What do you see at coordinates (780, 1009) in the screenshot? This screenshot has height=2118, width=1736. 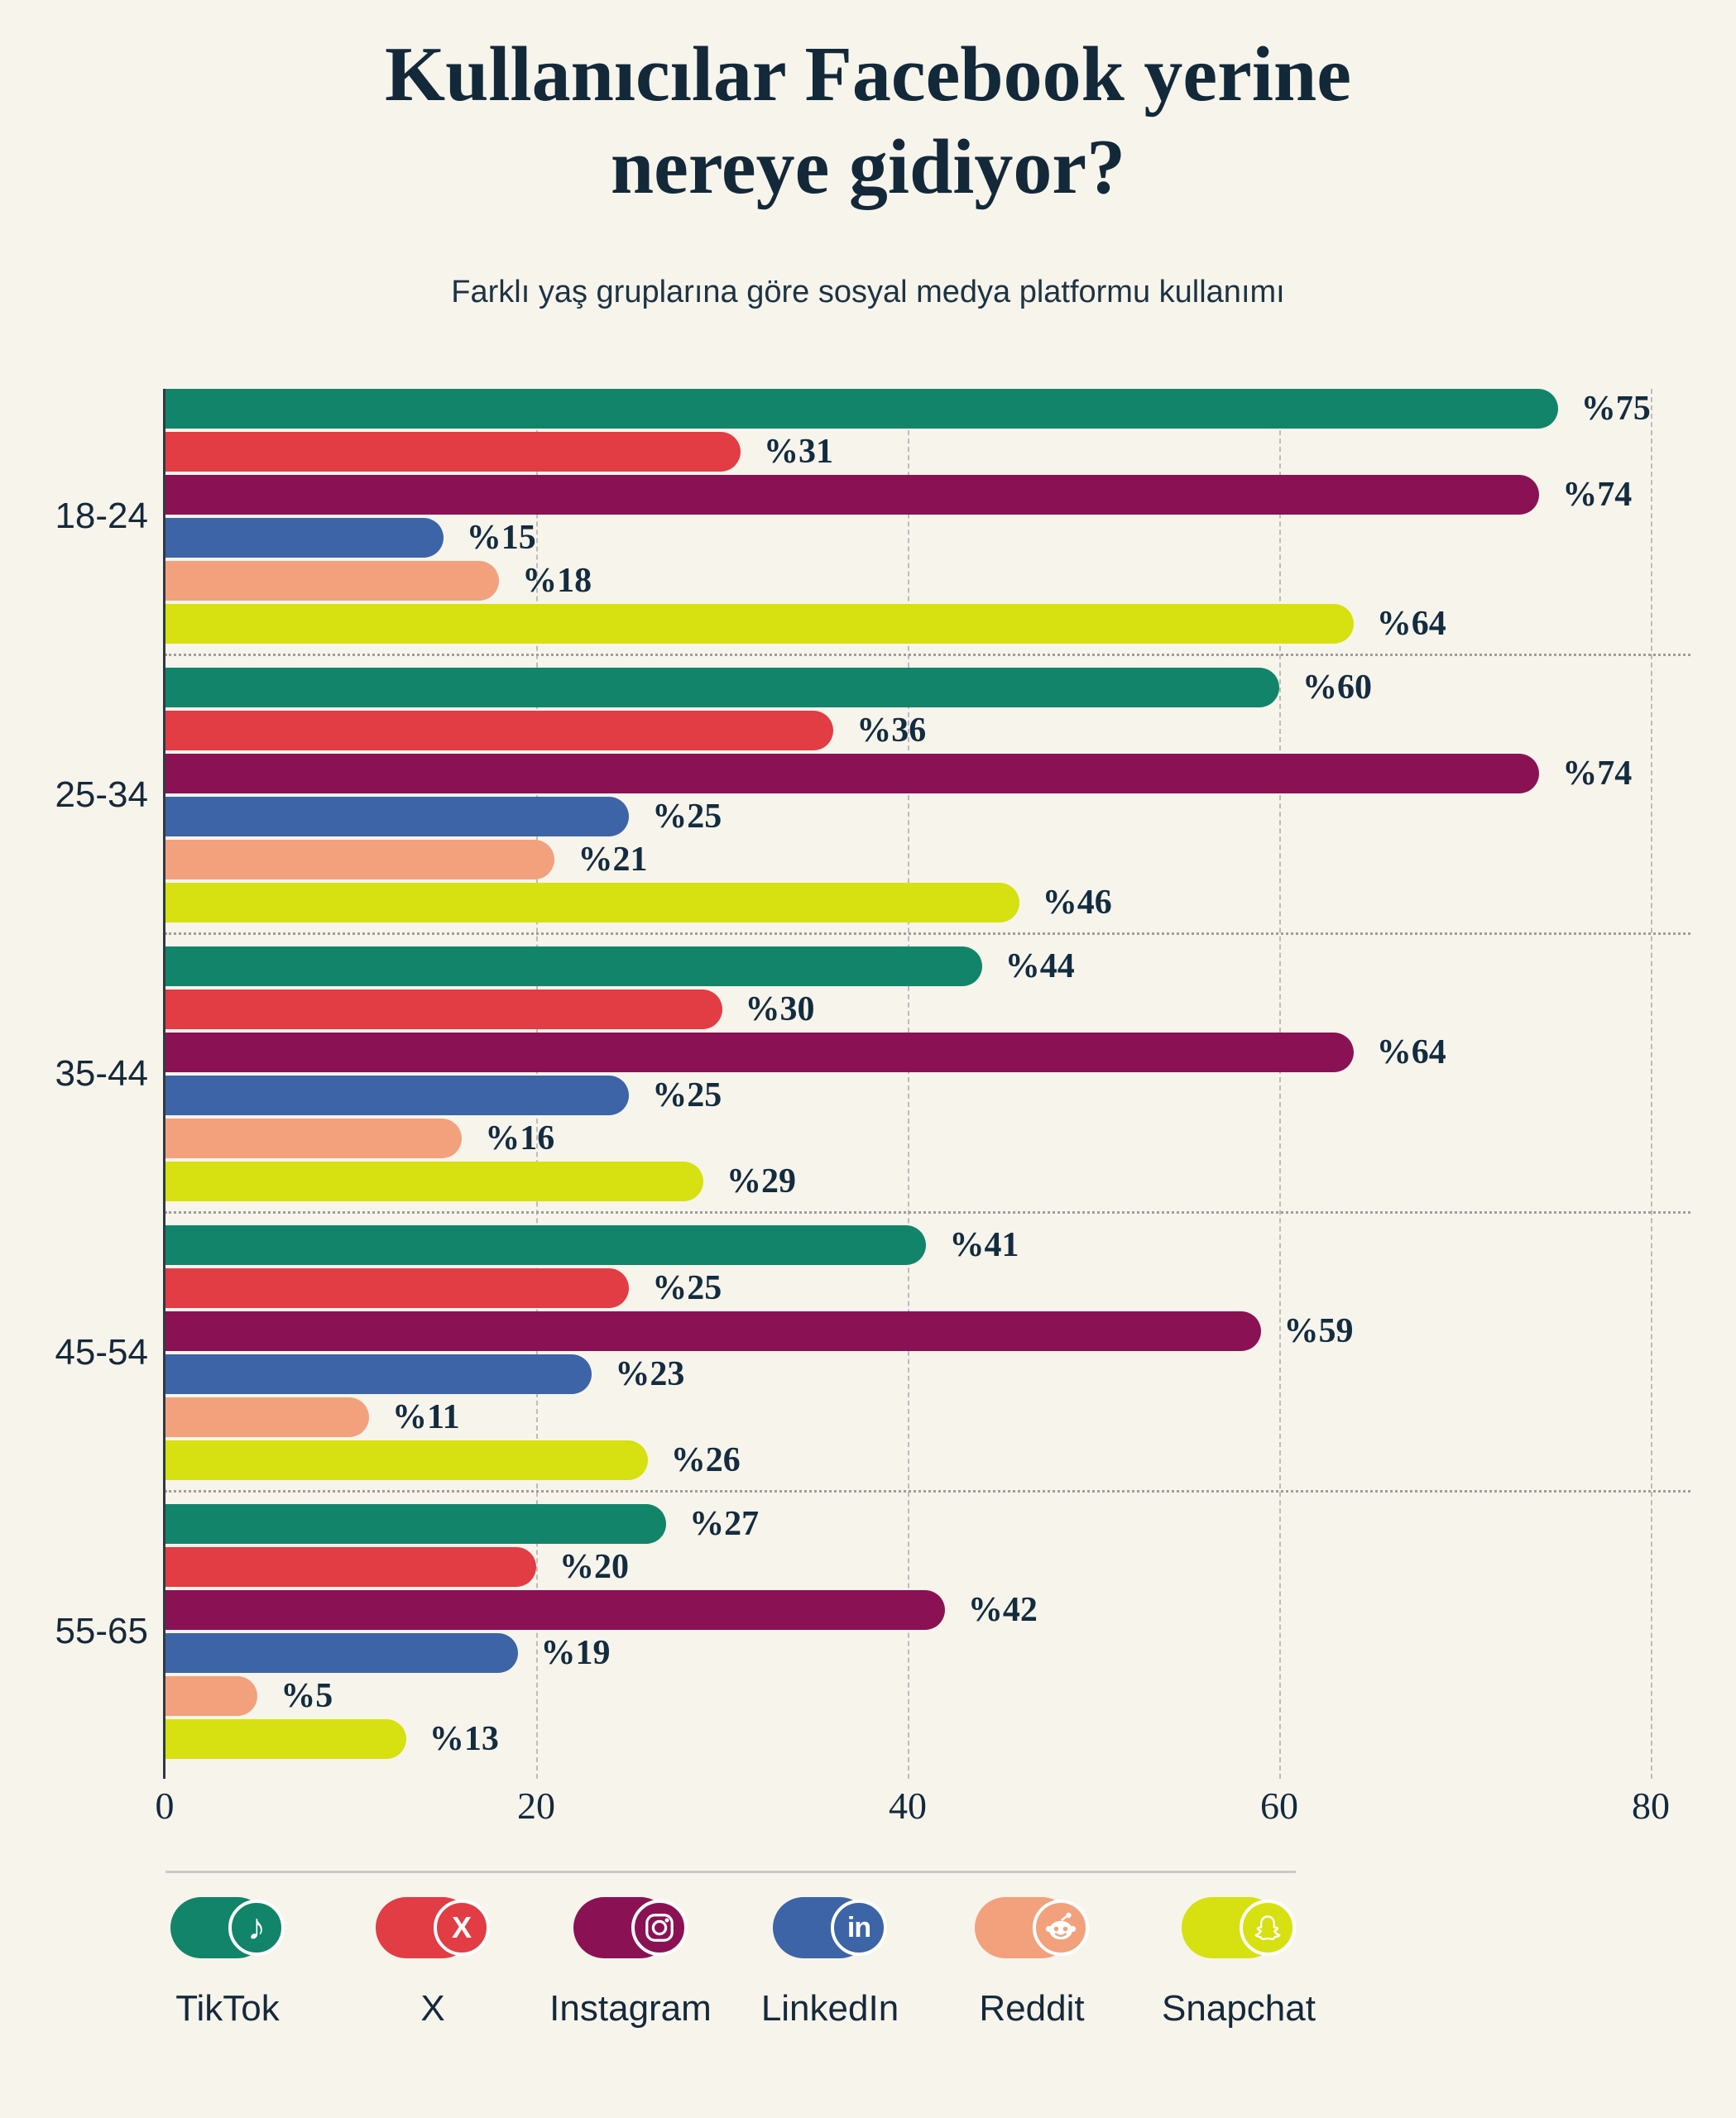 I see `bar-value-label: %30` at bounding box center [780, 1009].